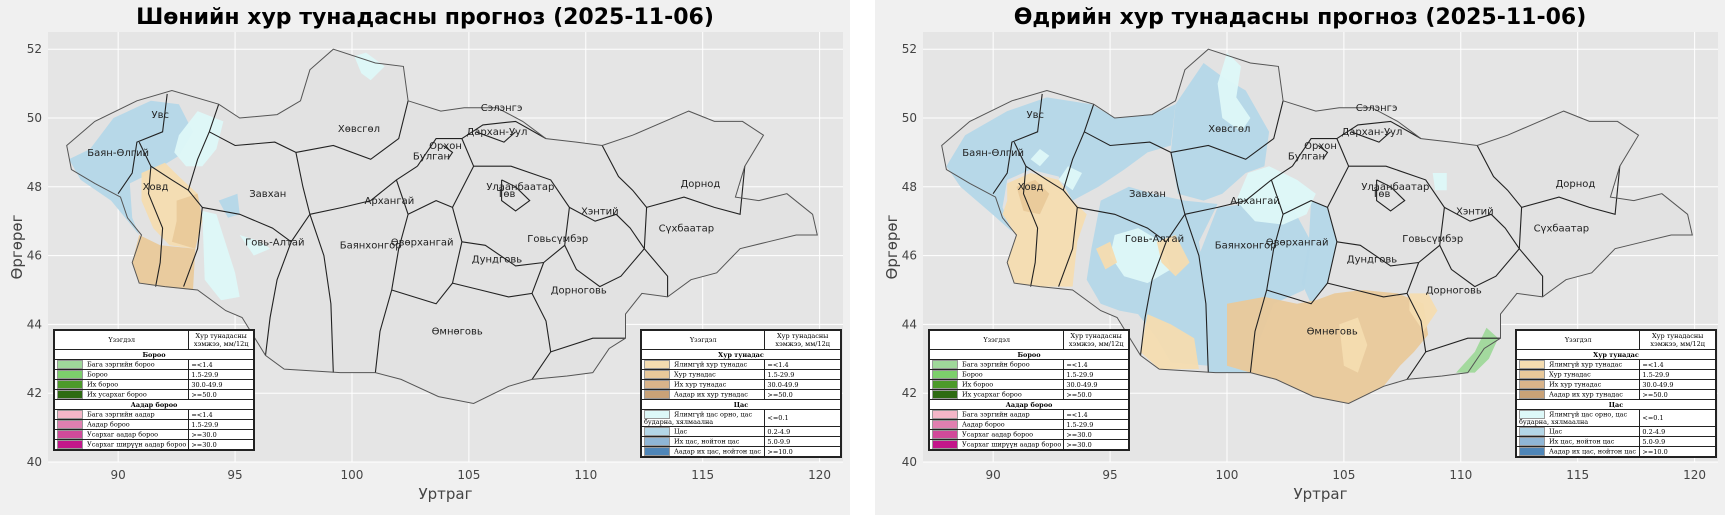 This screenshot has height=515, width=1725. I want to click on legend-row: Аадар их хур тунадас >=50.0, so click(1615, 394).